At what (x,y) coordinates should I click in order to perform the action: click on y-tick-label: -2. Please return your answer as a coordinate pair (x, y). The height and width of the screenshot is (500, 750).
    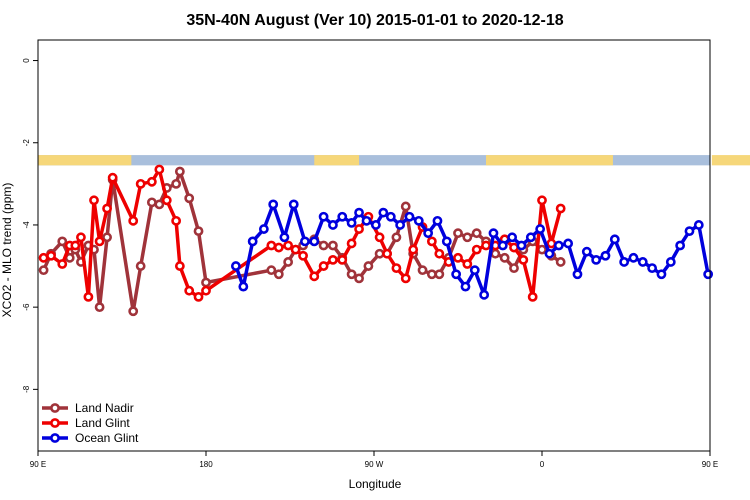
    Looking at the image, I should click on (26, 143).